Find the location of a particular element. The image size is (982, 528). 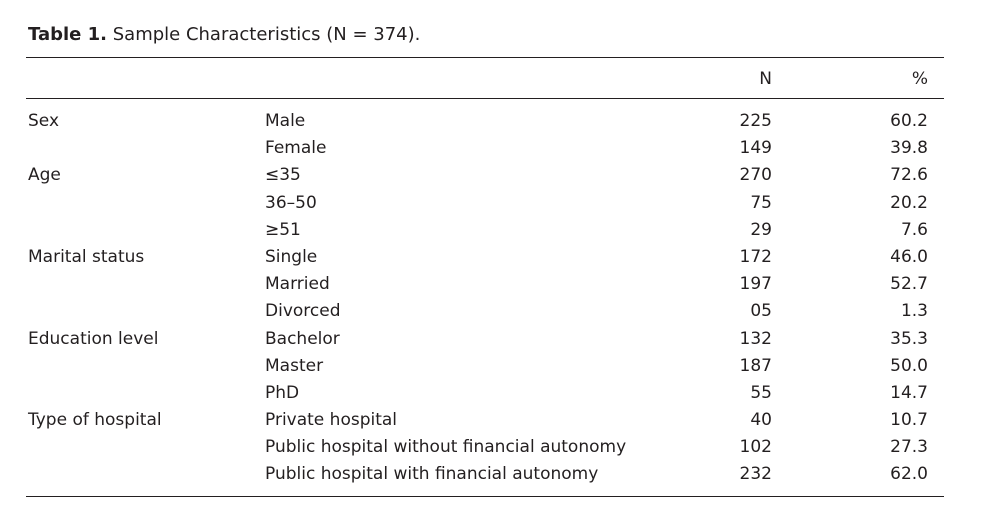

row-subcategory: Private hospital is located at coordinates (331, 420).